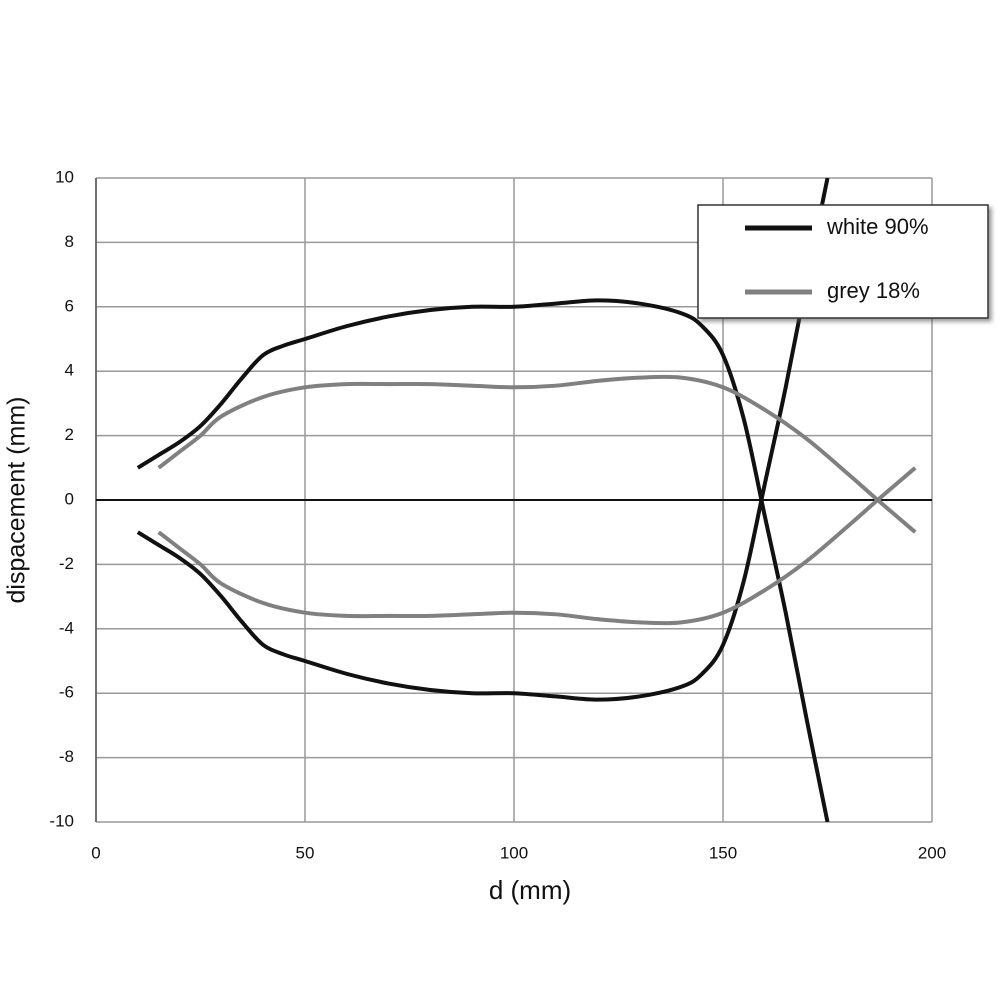 This screenshot has width=1000, height=1000. What do you see at coordinates (69, 370) in the screenshot?
I see `y-tick-label: 4` at bounding box center [69, 370].